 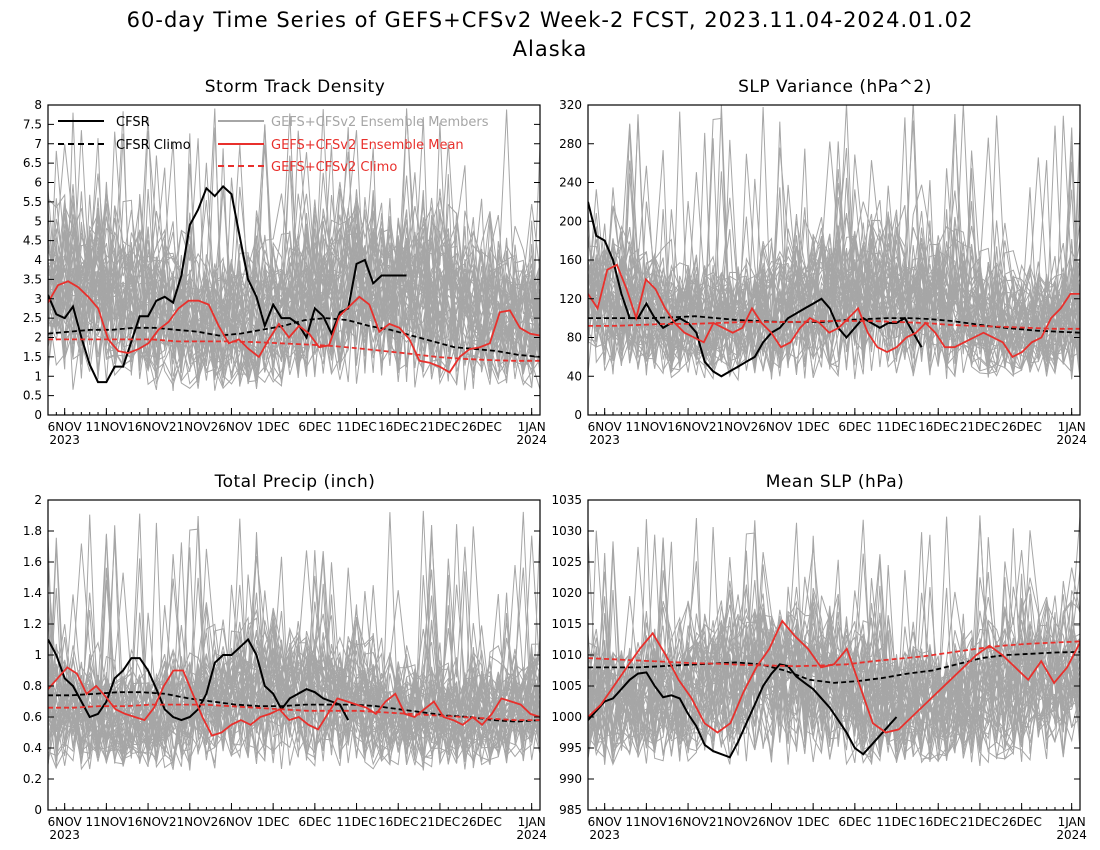 I want to click on y-tick-label: 1015, so click(x=566, y=624).